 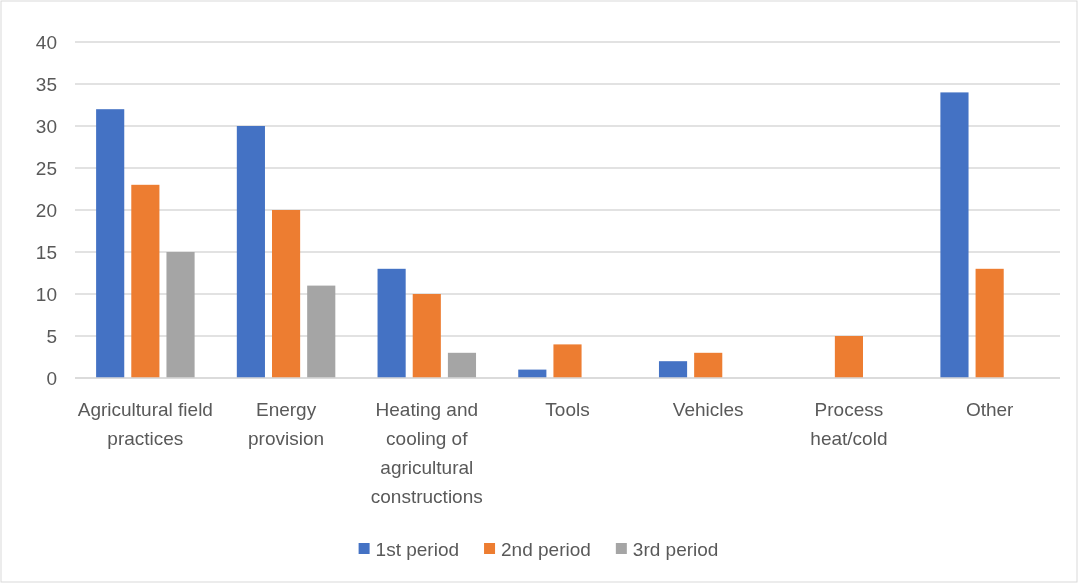 What do you see at coordinates (567, 409) in the screenshot?
I see `x-tick-label: Tools` at bounding box center [567, 409].